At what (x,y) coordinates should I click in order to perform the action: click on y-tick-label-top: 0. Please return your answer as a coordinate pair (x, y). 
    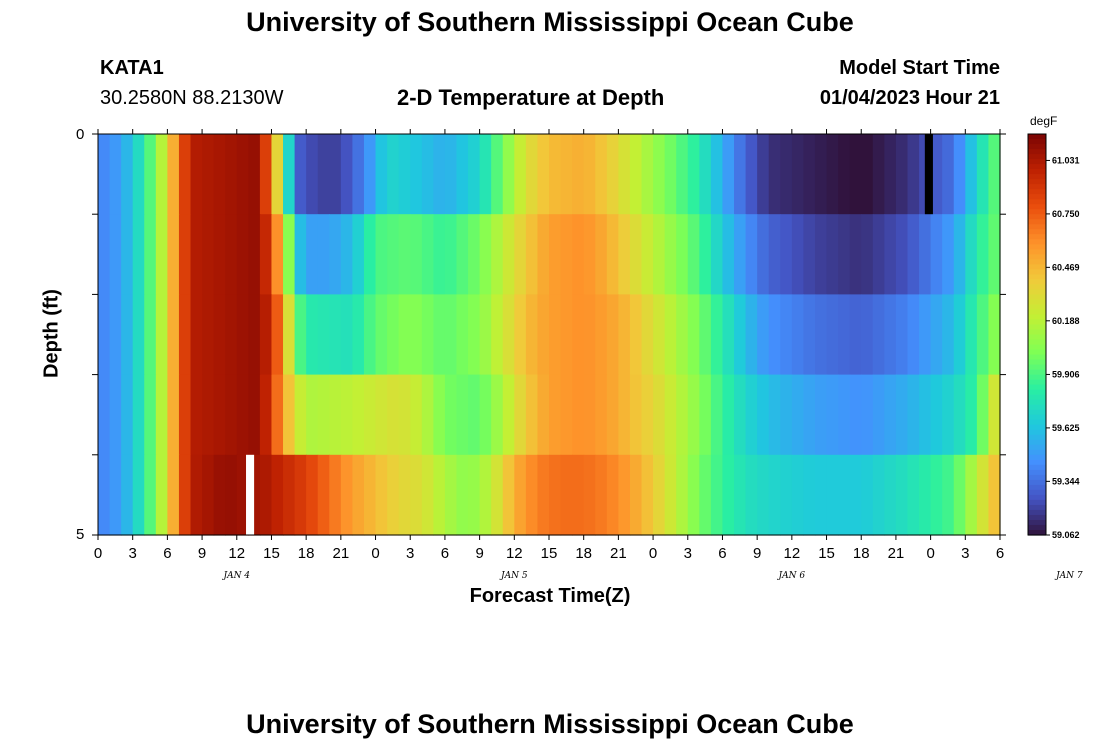
    Looking at the image, I should click on (80, 134).